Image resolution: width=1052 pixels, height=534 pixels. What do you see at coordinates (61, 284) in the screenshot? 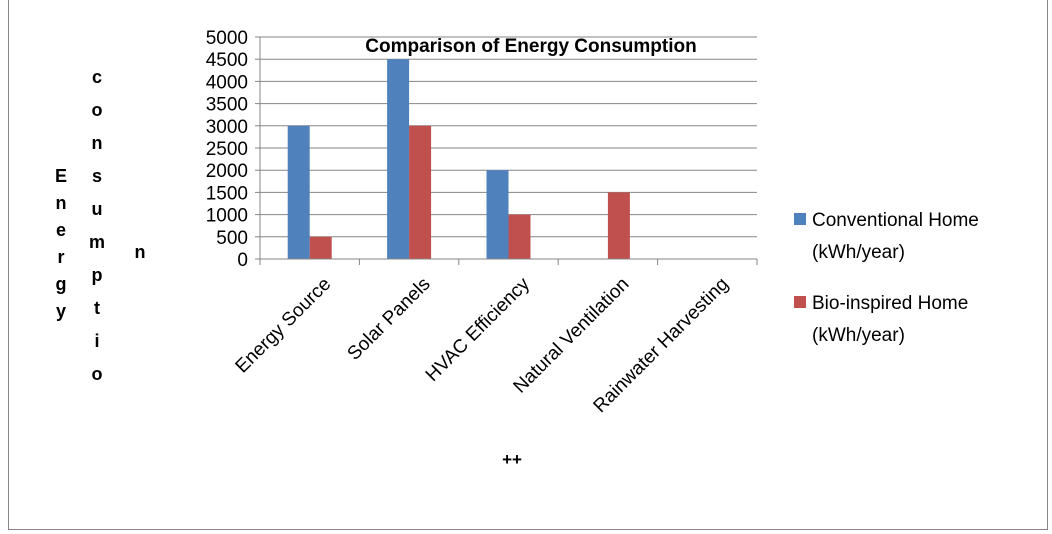
I see `y-label-letter: g` at bounding box center [61, 284].